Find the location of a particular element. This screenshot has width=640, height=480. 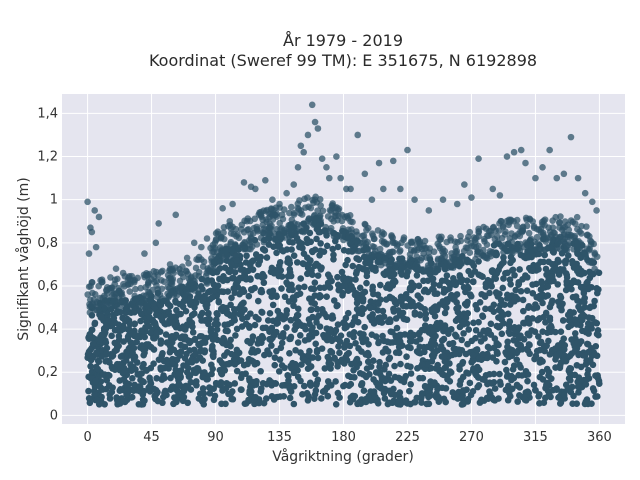

y-axis-title: Signifikant våghöjd (m) is located at coordinates (23, 258).